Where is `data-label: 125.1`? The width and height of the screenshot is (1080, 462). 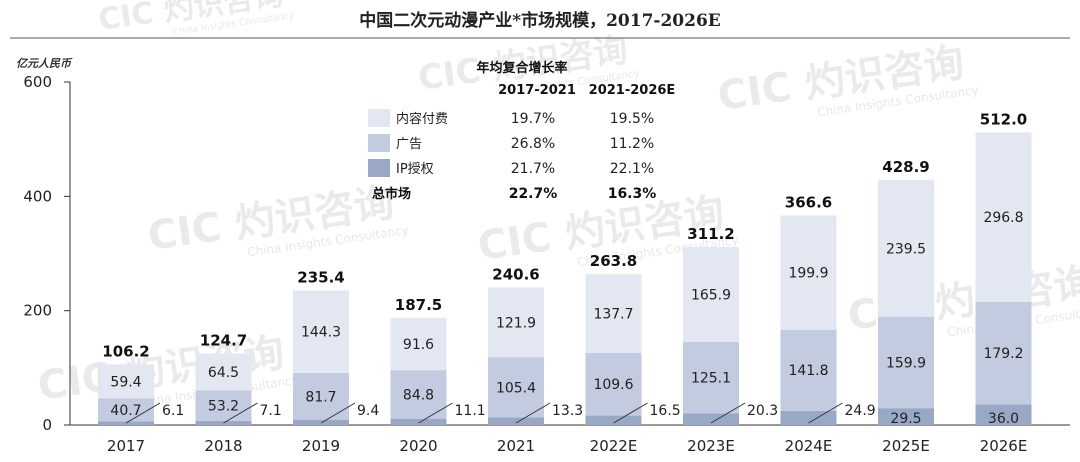
data-label: 125.1 is located at coordinates (711, 379).